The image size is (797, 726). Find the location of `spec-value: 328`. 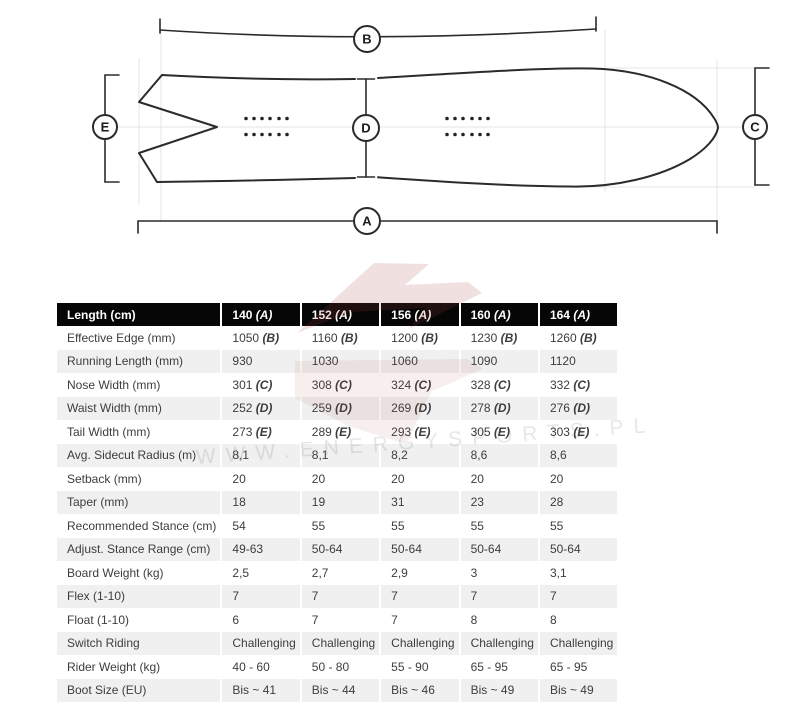

spec-value: 328 is located at coordinates (480, 384).